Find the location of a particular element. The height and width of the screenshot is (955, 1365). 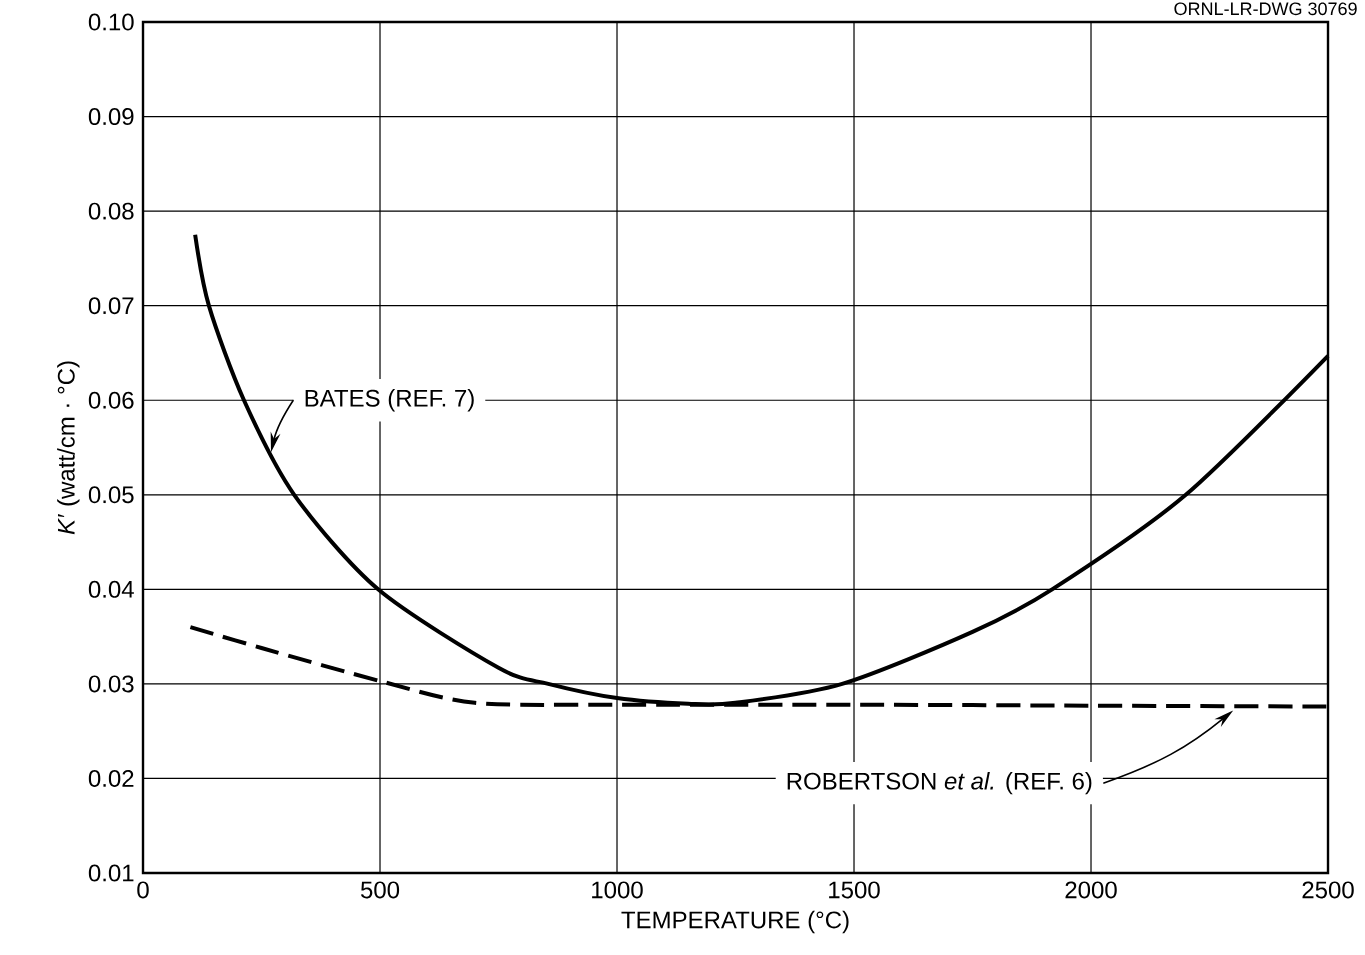

y-tick-label: 0.04 is located at coordinates (111, 589).